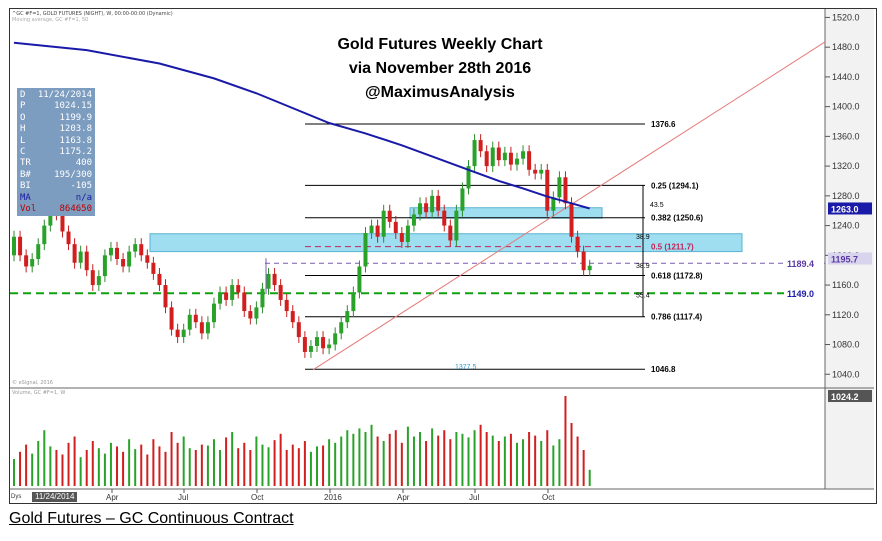  Describe the element at coordinates (466, 367) in the screenshot. I see `measure-annotation: 1377.5` at that location.